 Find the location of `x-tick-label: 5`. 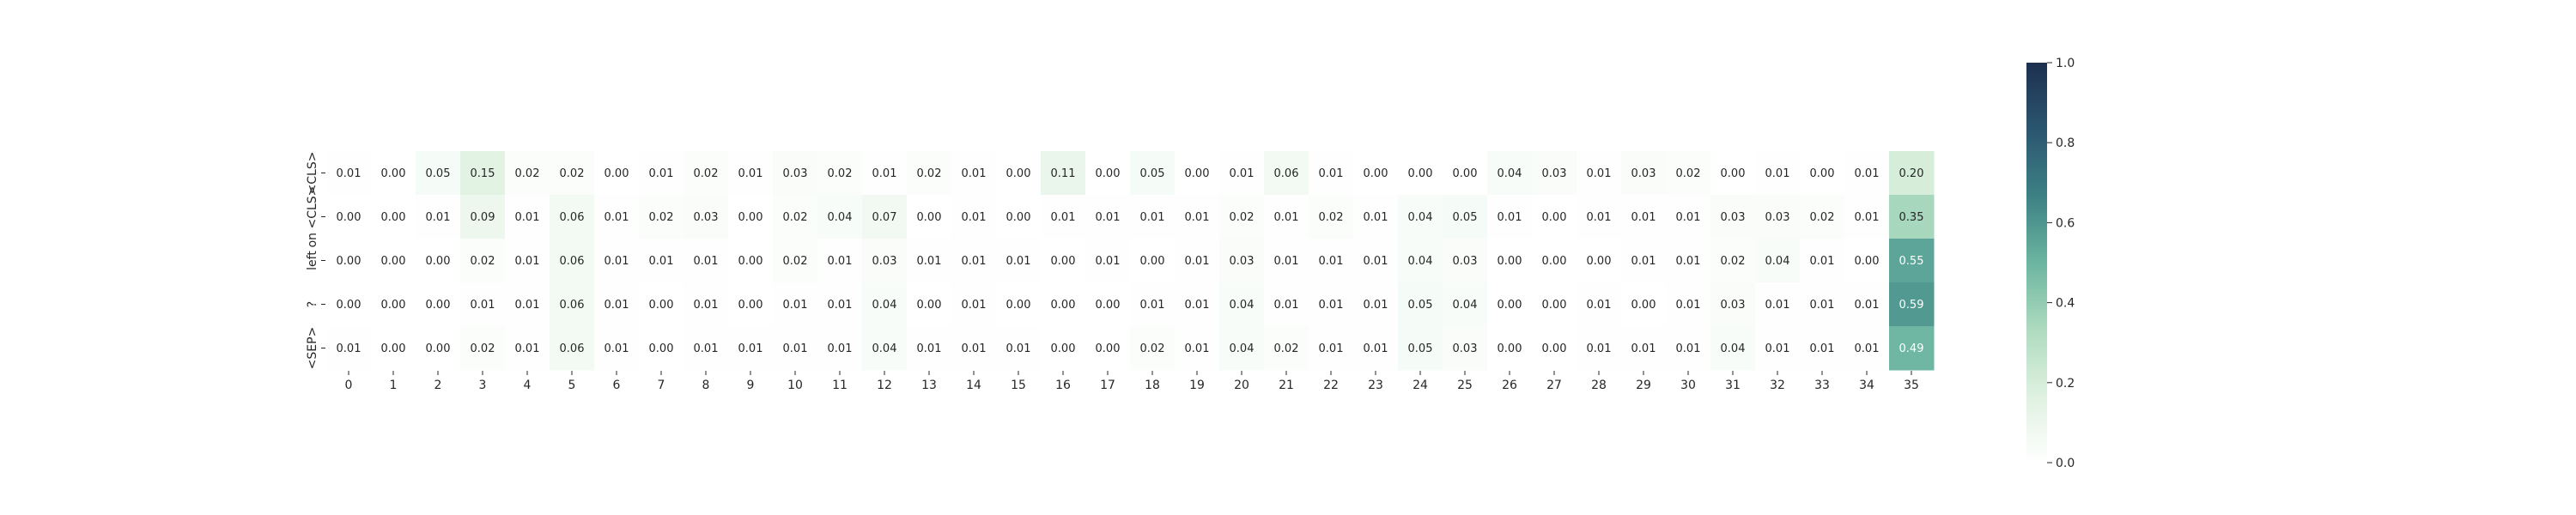

x-tick-label: 5 is located at coordinates (572, 385).